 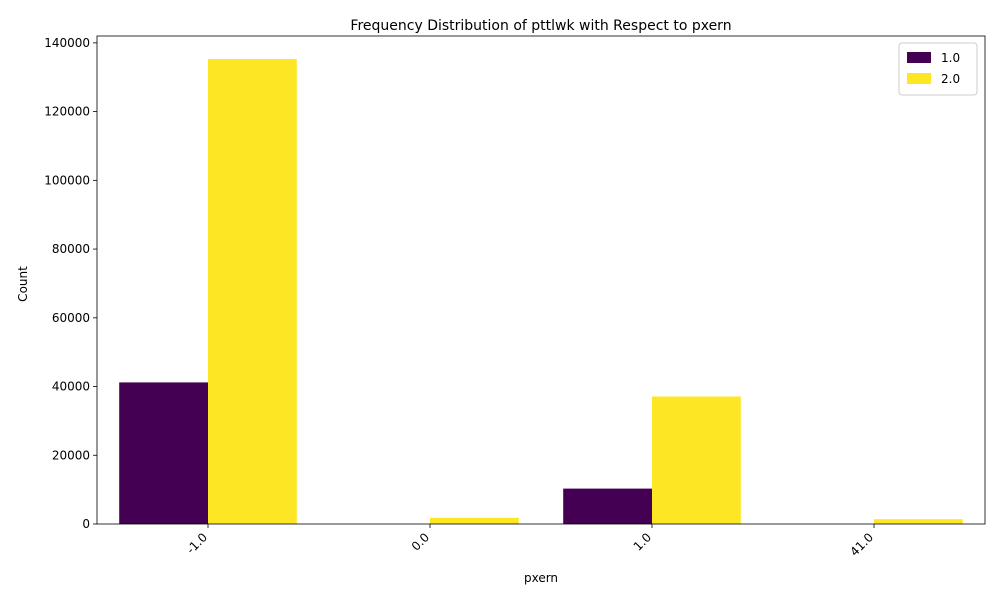 I want to click on x-tick-label: -1.0, so click(x=197, y=543).